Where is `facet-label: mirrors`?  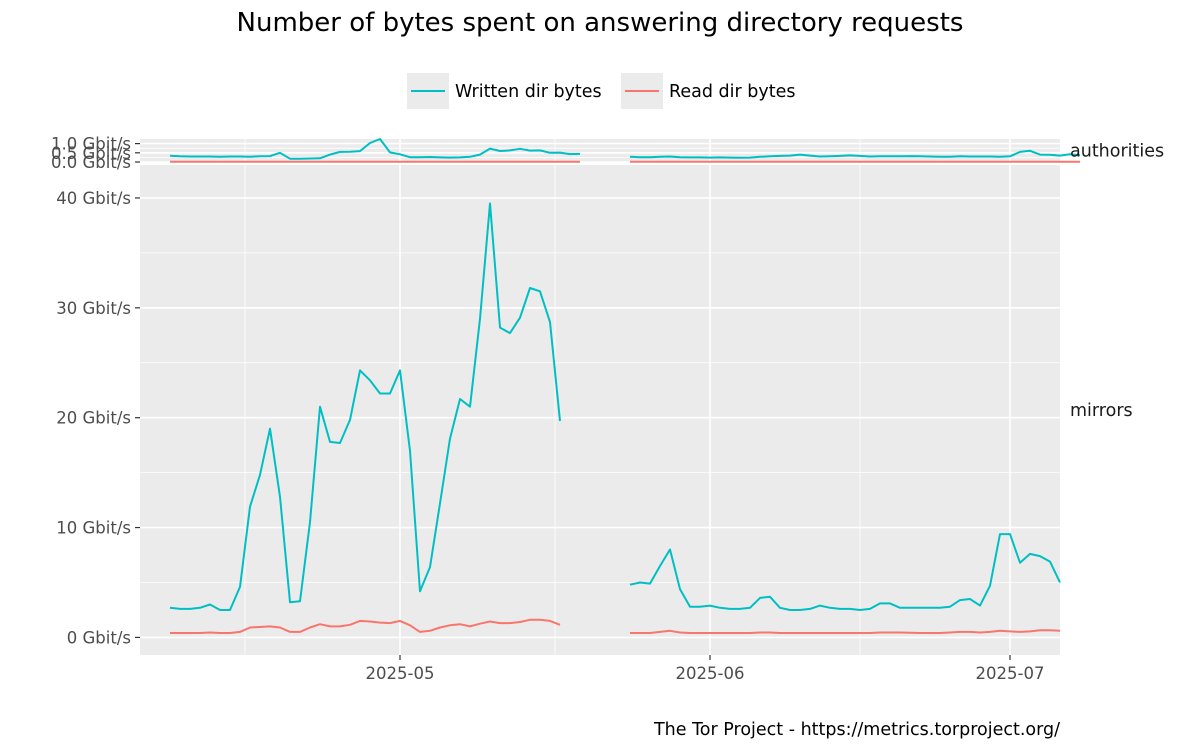 facet-label: mirrors is located at coordinates (1101, 411).